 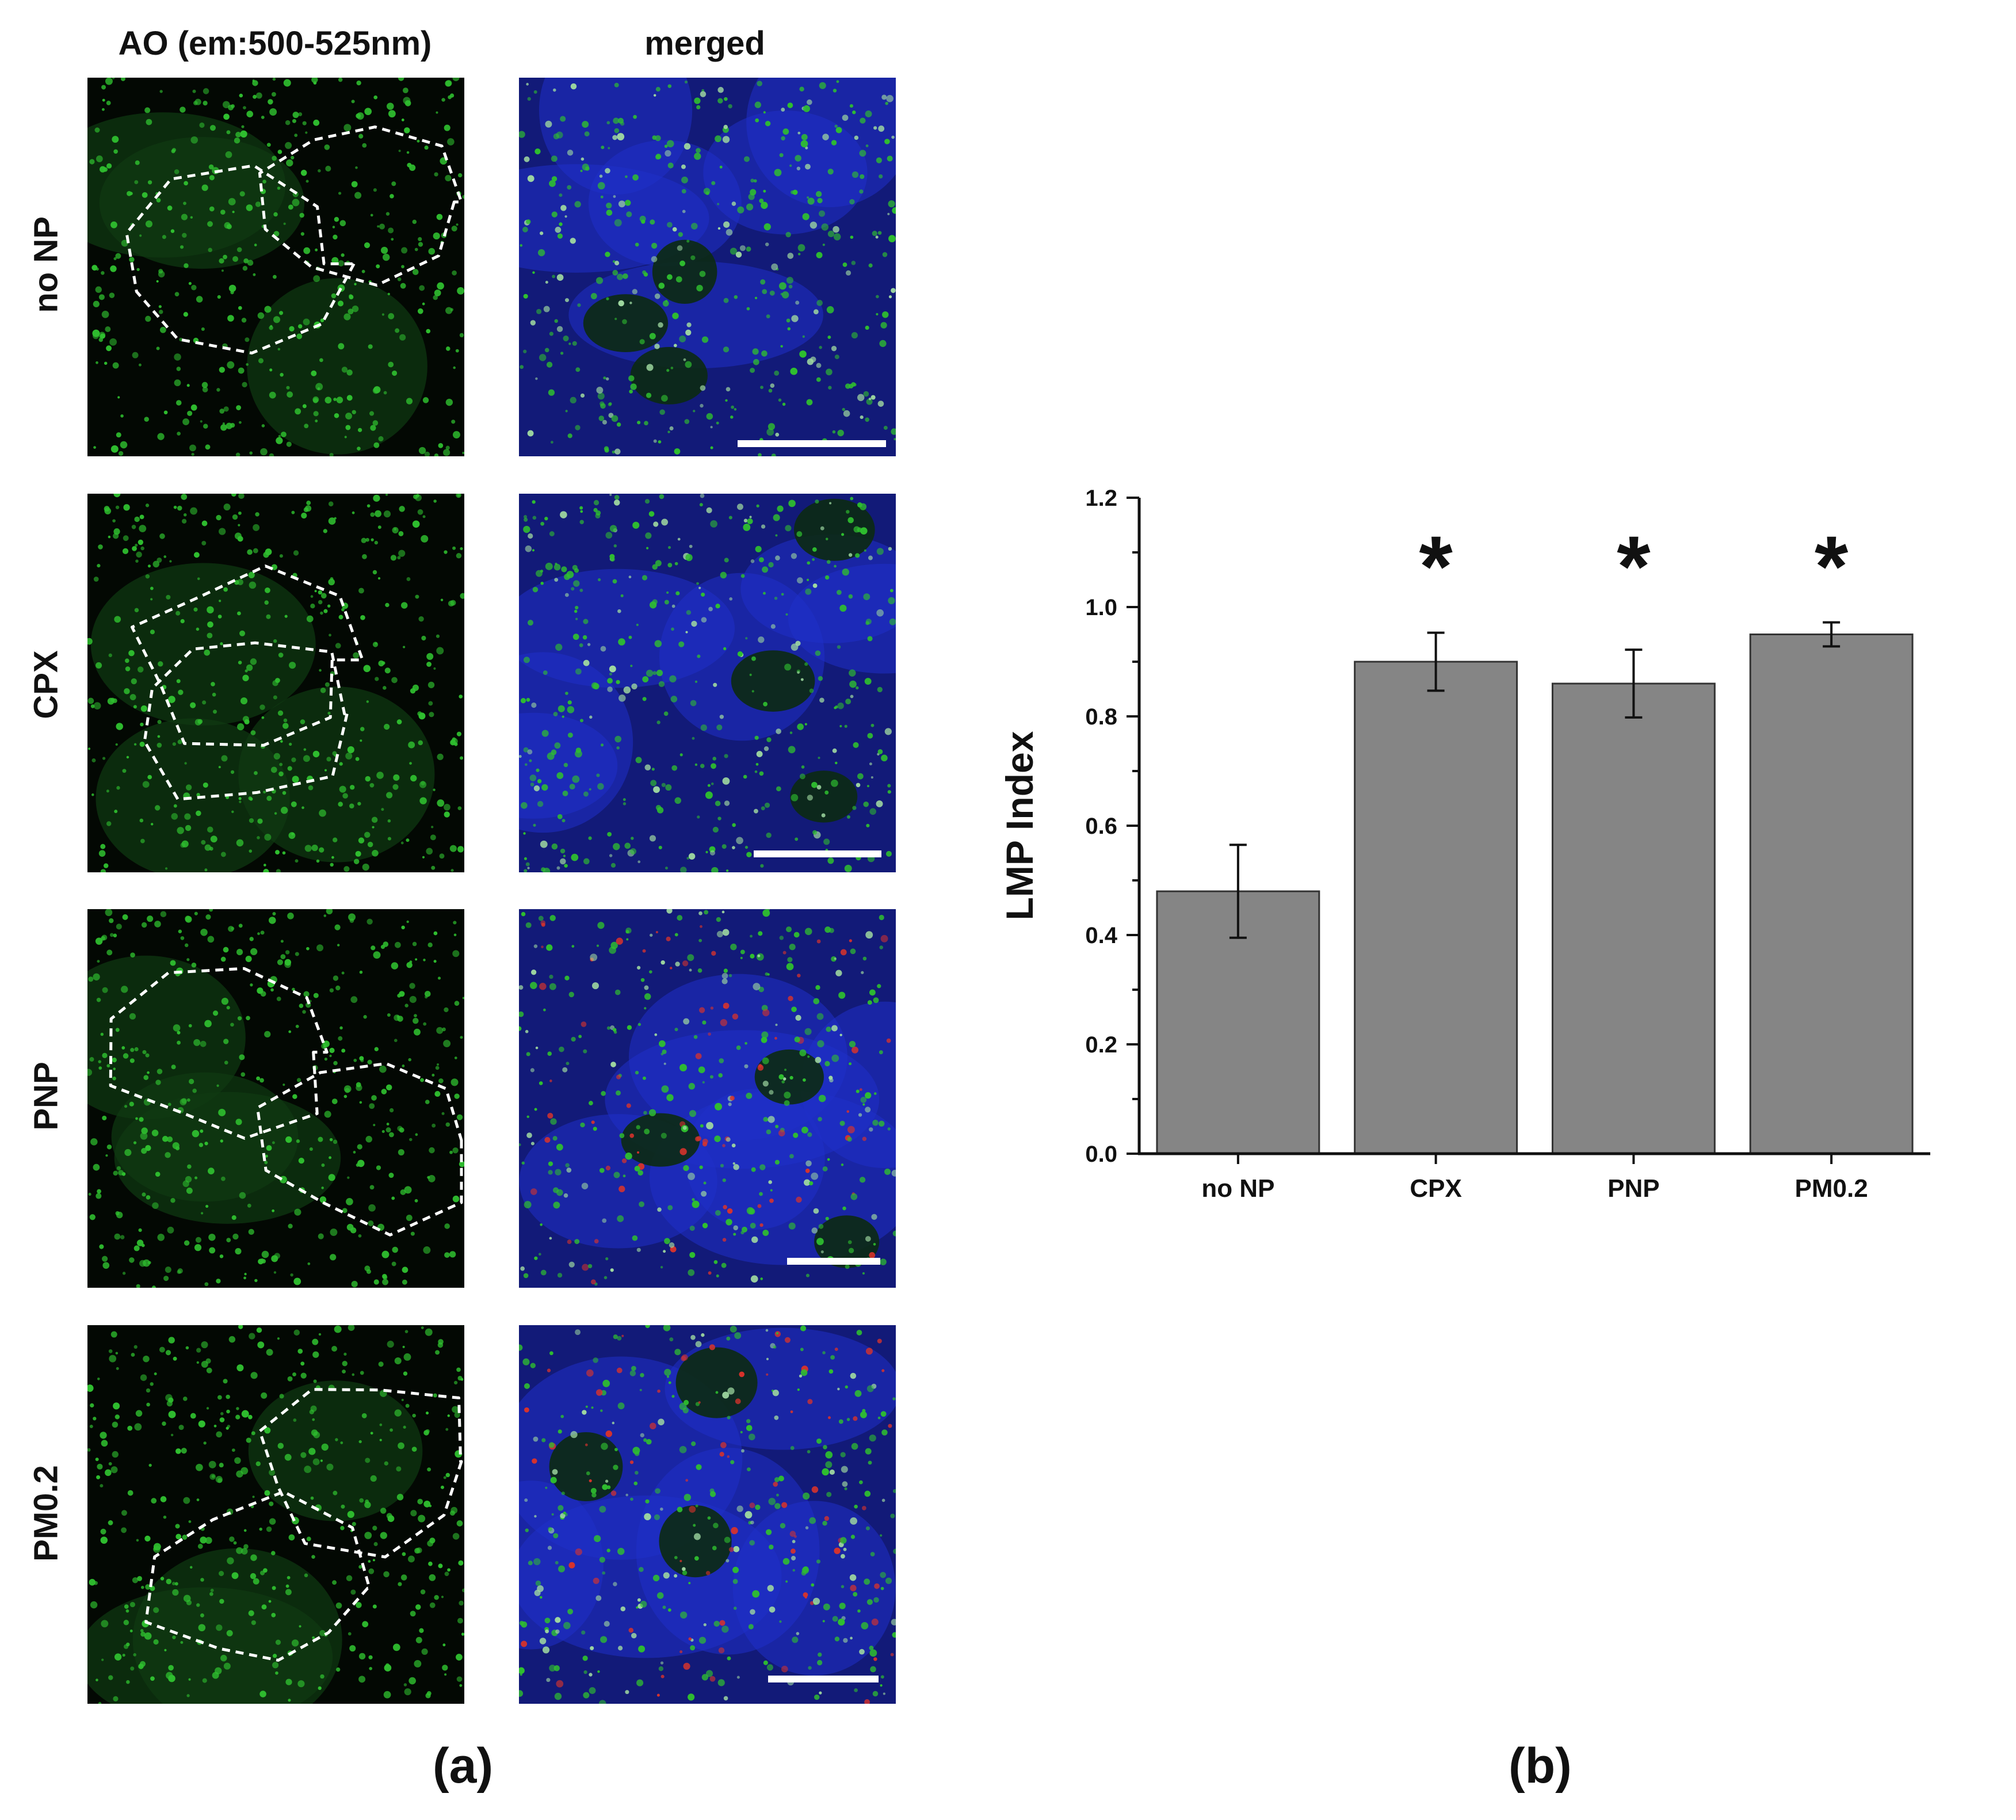 What do you see at coordinates (1435, 1188) in the screenshot?
I see `x-tick-label-1: CPX` at bounding box center [1435, 1188].